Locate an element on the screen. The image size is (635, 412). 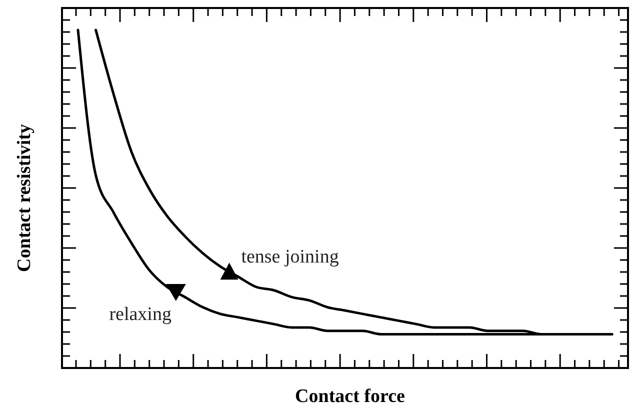
series-label: tense joining is located at coordinates (290, 257).